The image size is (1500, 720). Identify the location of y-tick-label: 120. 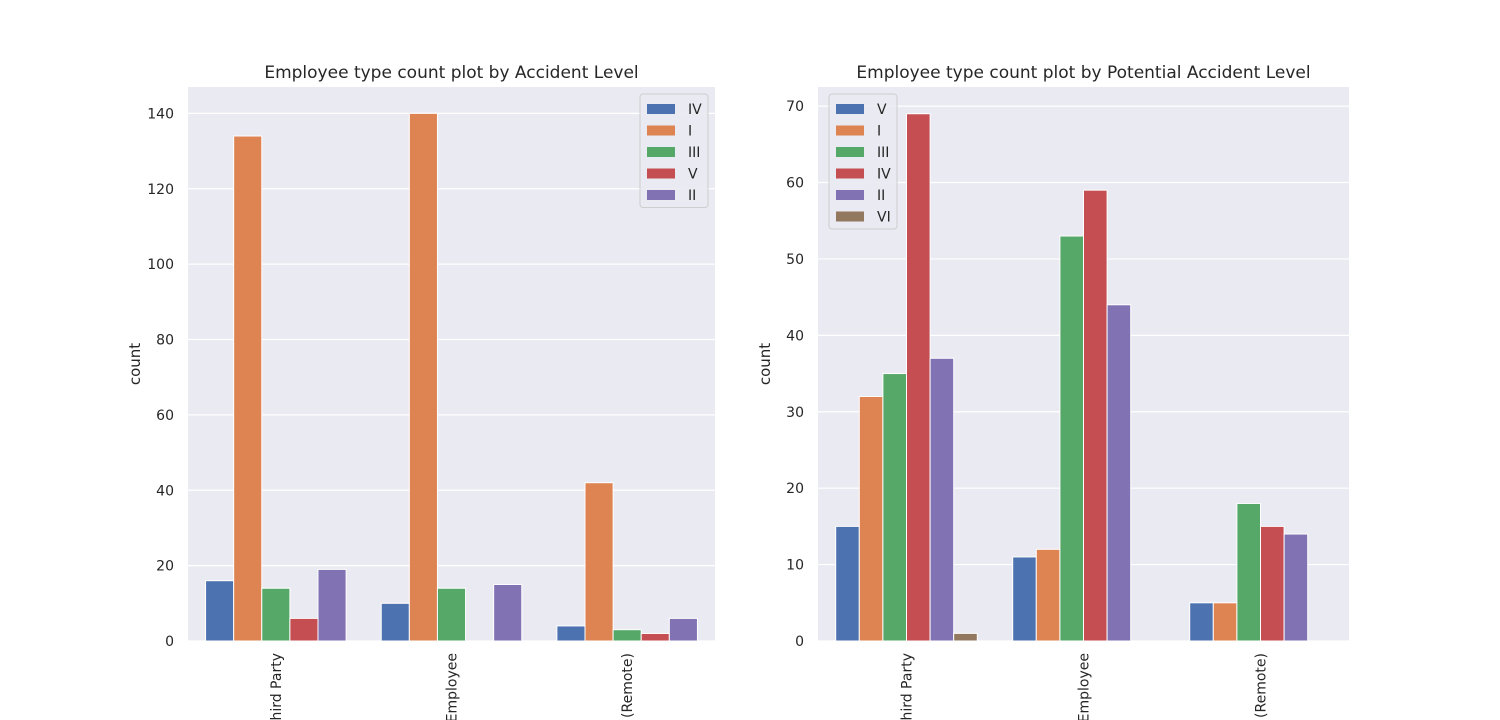
(160, 190).